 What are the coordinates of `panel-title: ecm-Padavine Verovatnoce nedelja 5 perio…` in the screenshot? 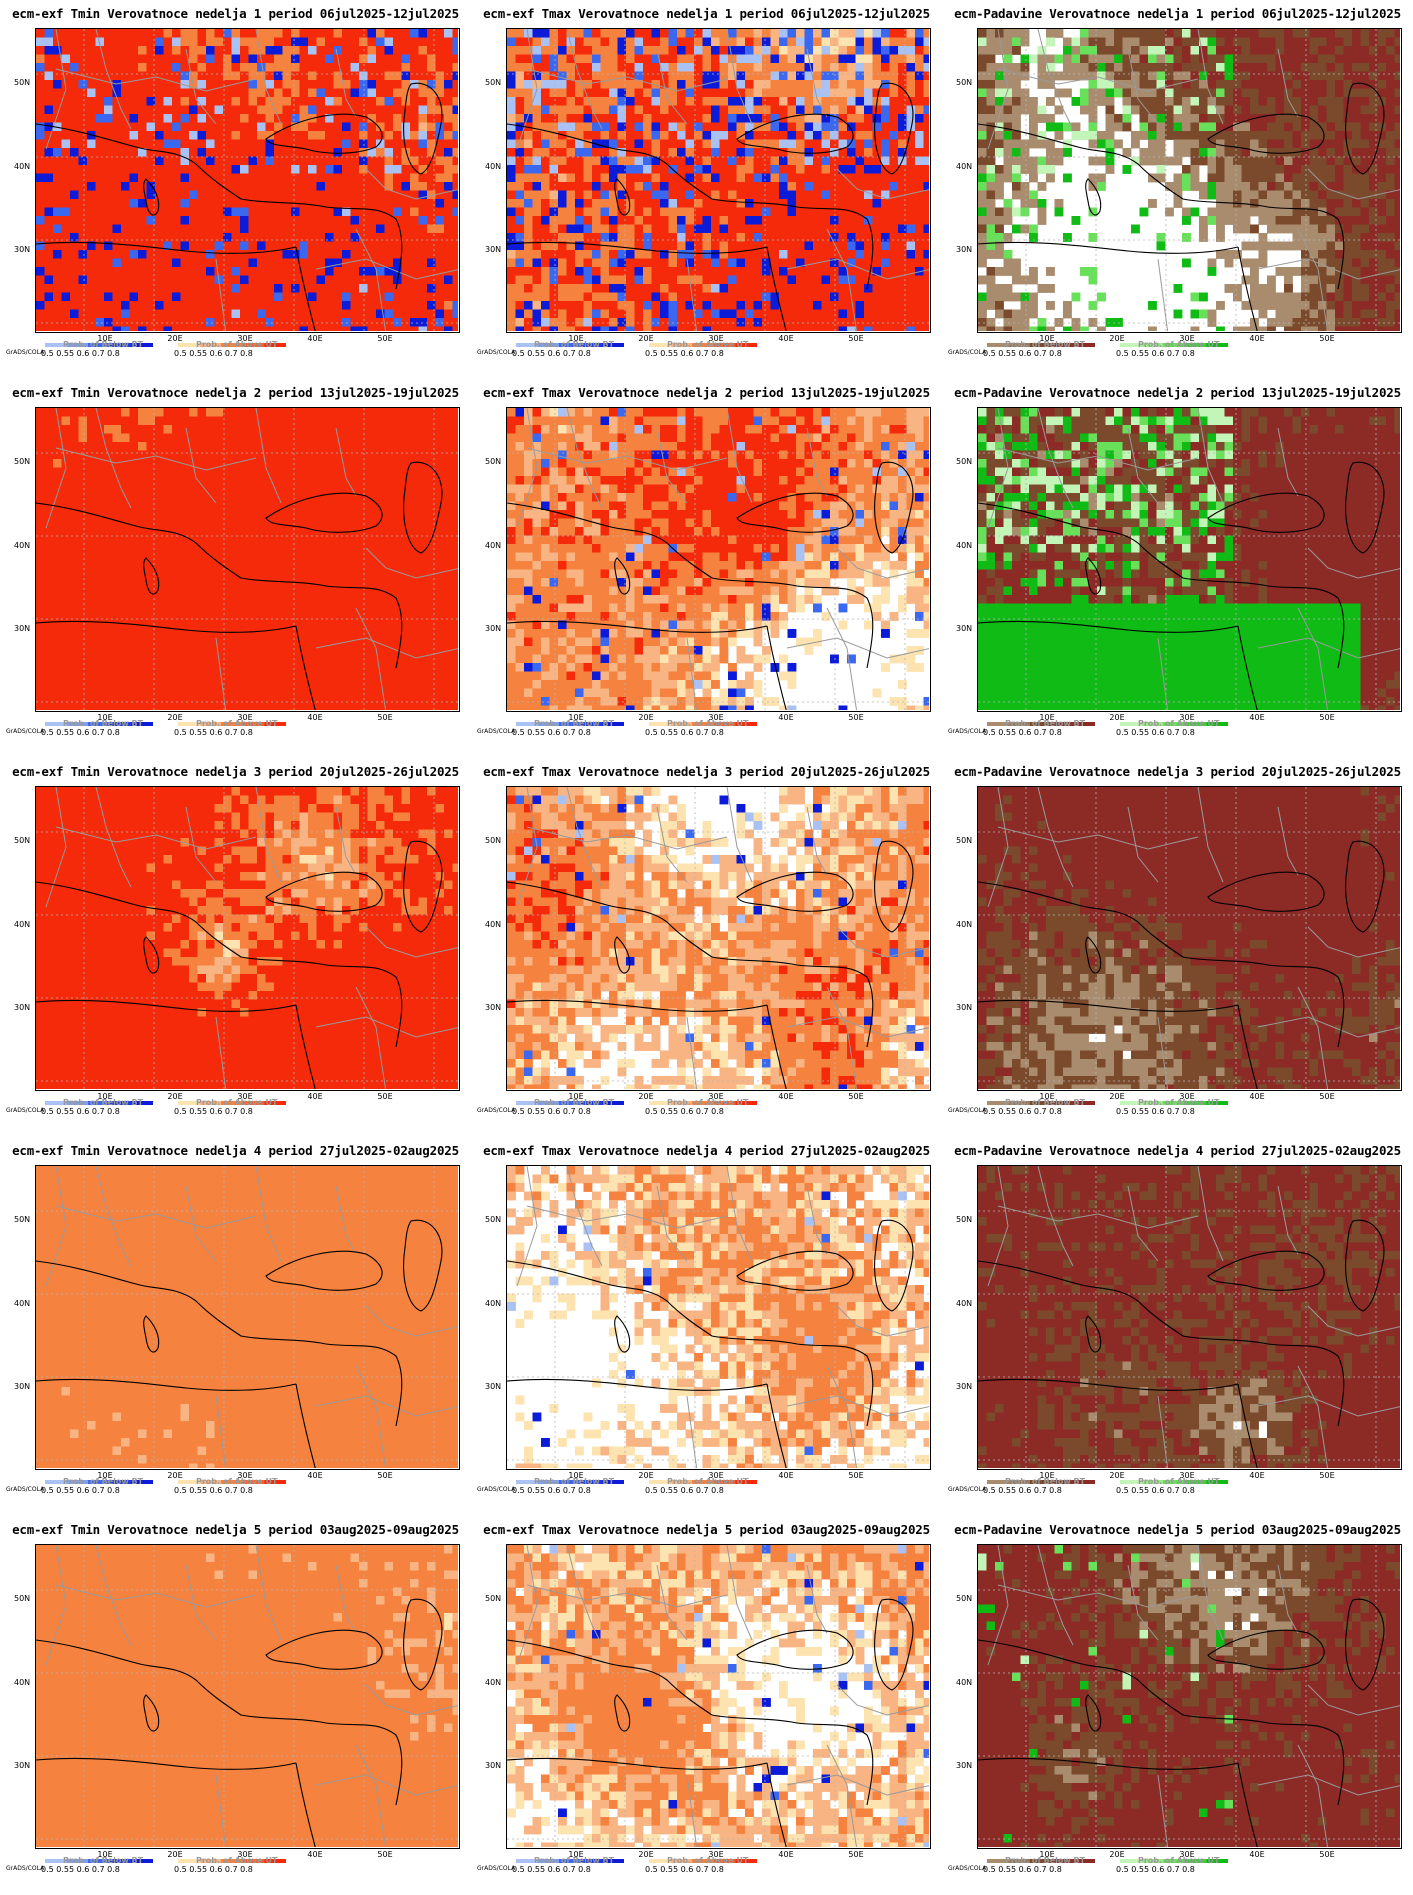 It's located at (1177, 1529).